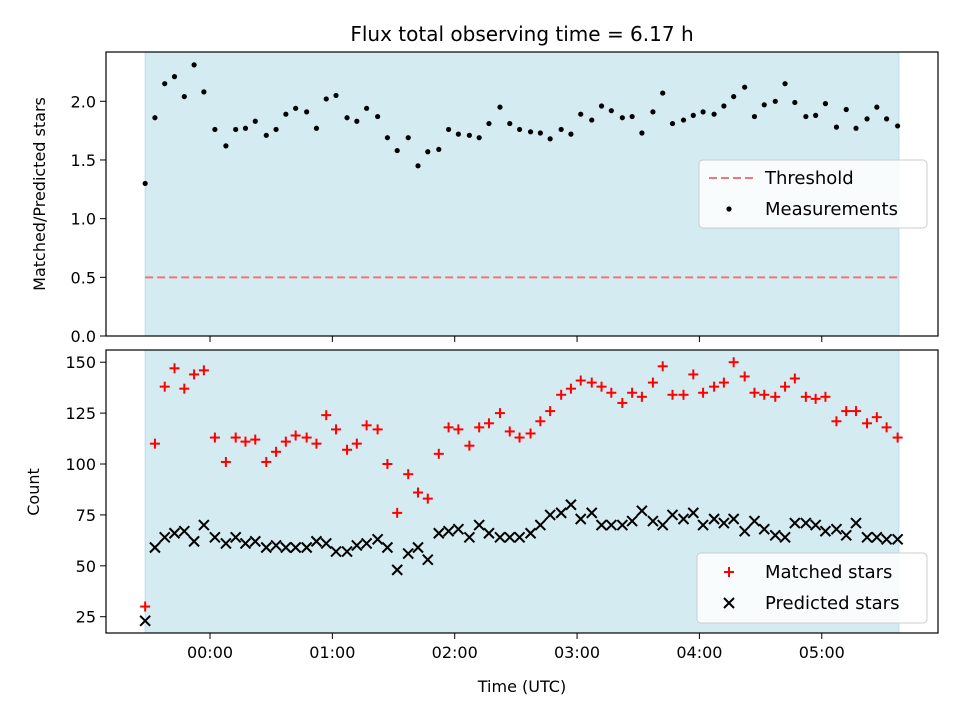  Describe the element at coordinates (455, 652) in the screenshot. I see `x-tick-label: 02:00` at that location.